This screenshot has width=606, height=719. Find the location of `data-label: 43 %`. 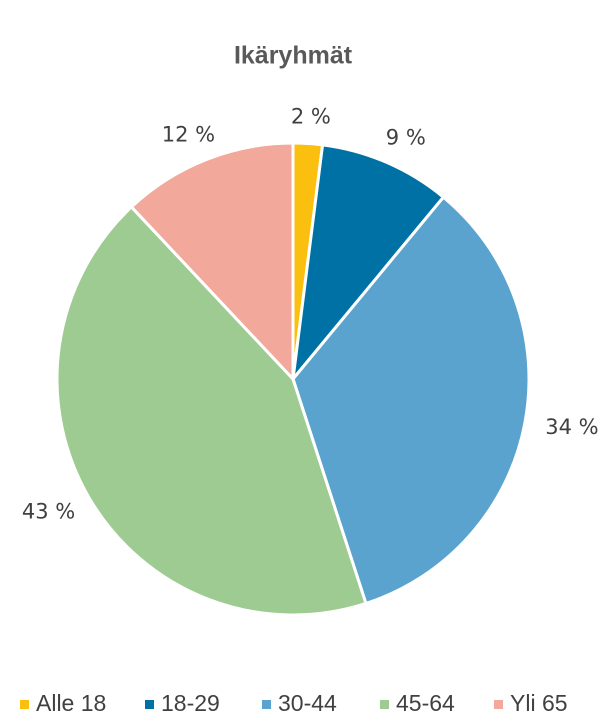

data-label: 43 % is located at coordinates (48, 511).